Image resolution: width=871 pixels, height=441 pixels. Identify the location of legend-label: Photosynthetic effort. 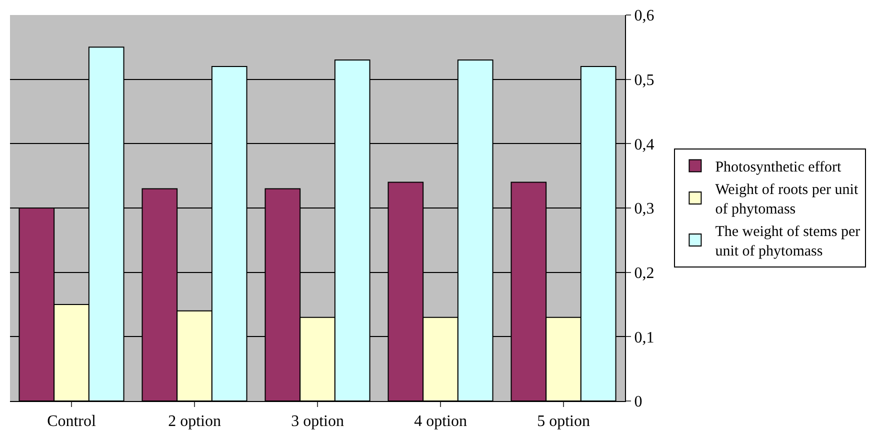
(778, 168).